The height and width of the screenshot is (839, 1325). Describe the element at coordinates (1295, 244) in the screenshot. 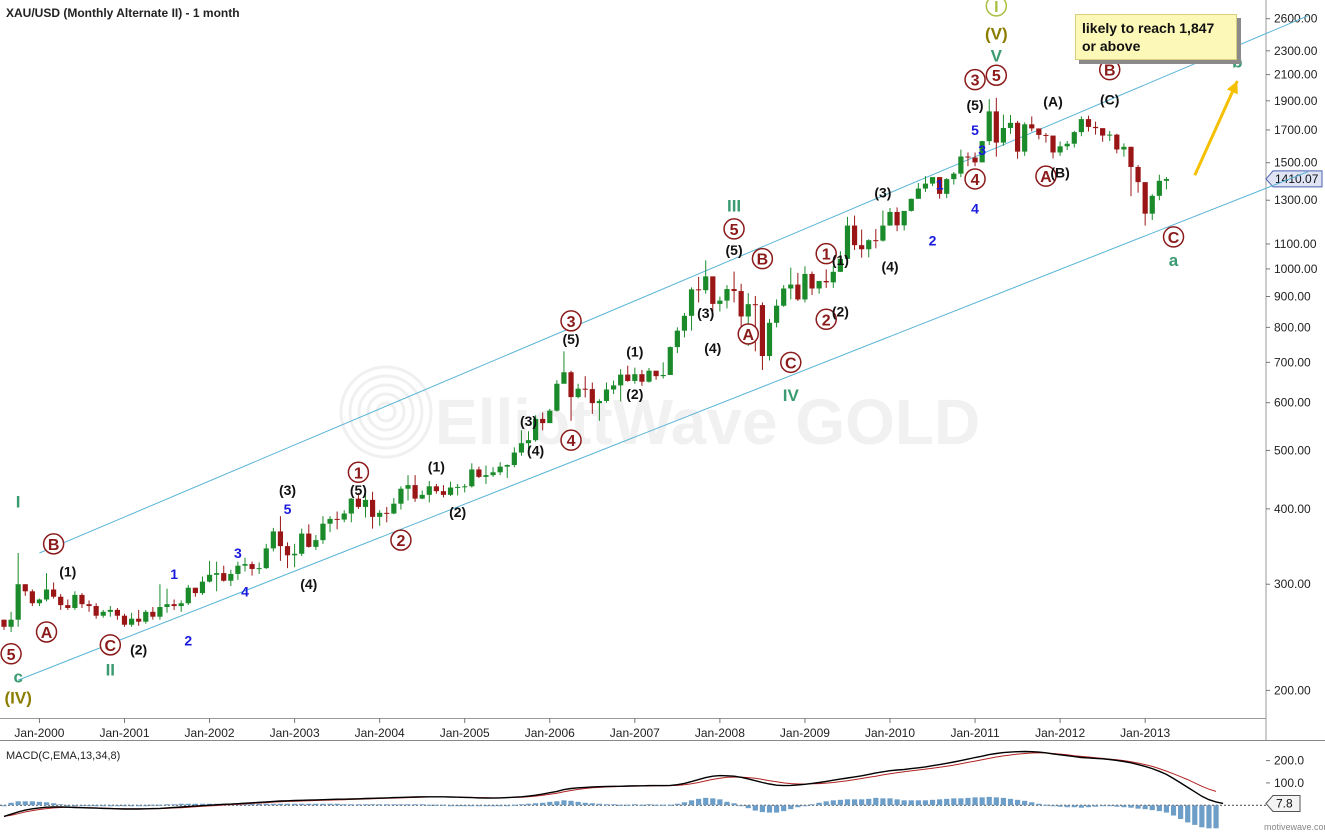

I see `price-tick-label: 1100.00` at that location.